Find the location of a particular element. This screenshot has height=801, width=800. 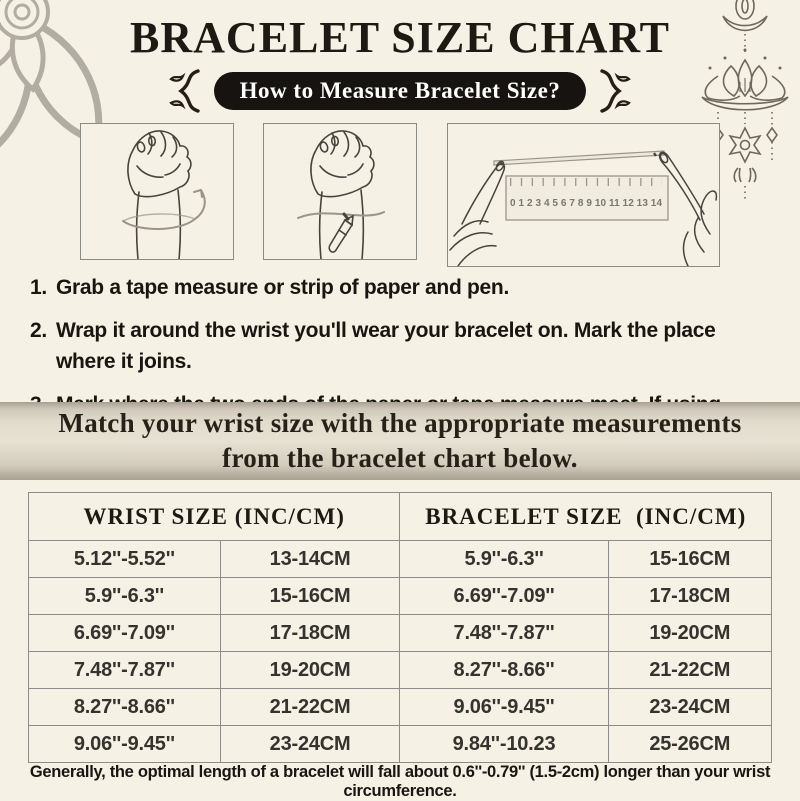

wrist-cm: 15-16CM is located at coordinates (310, 596).